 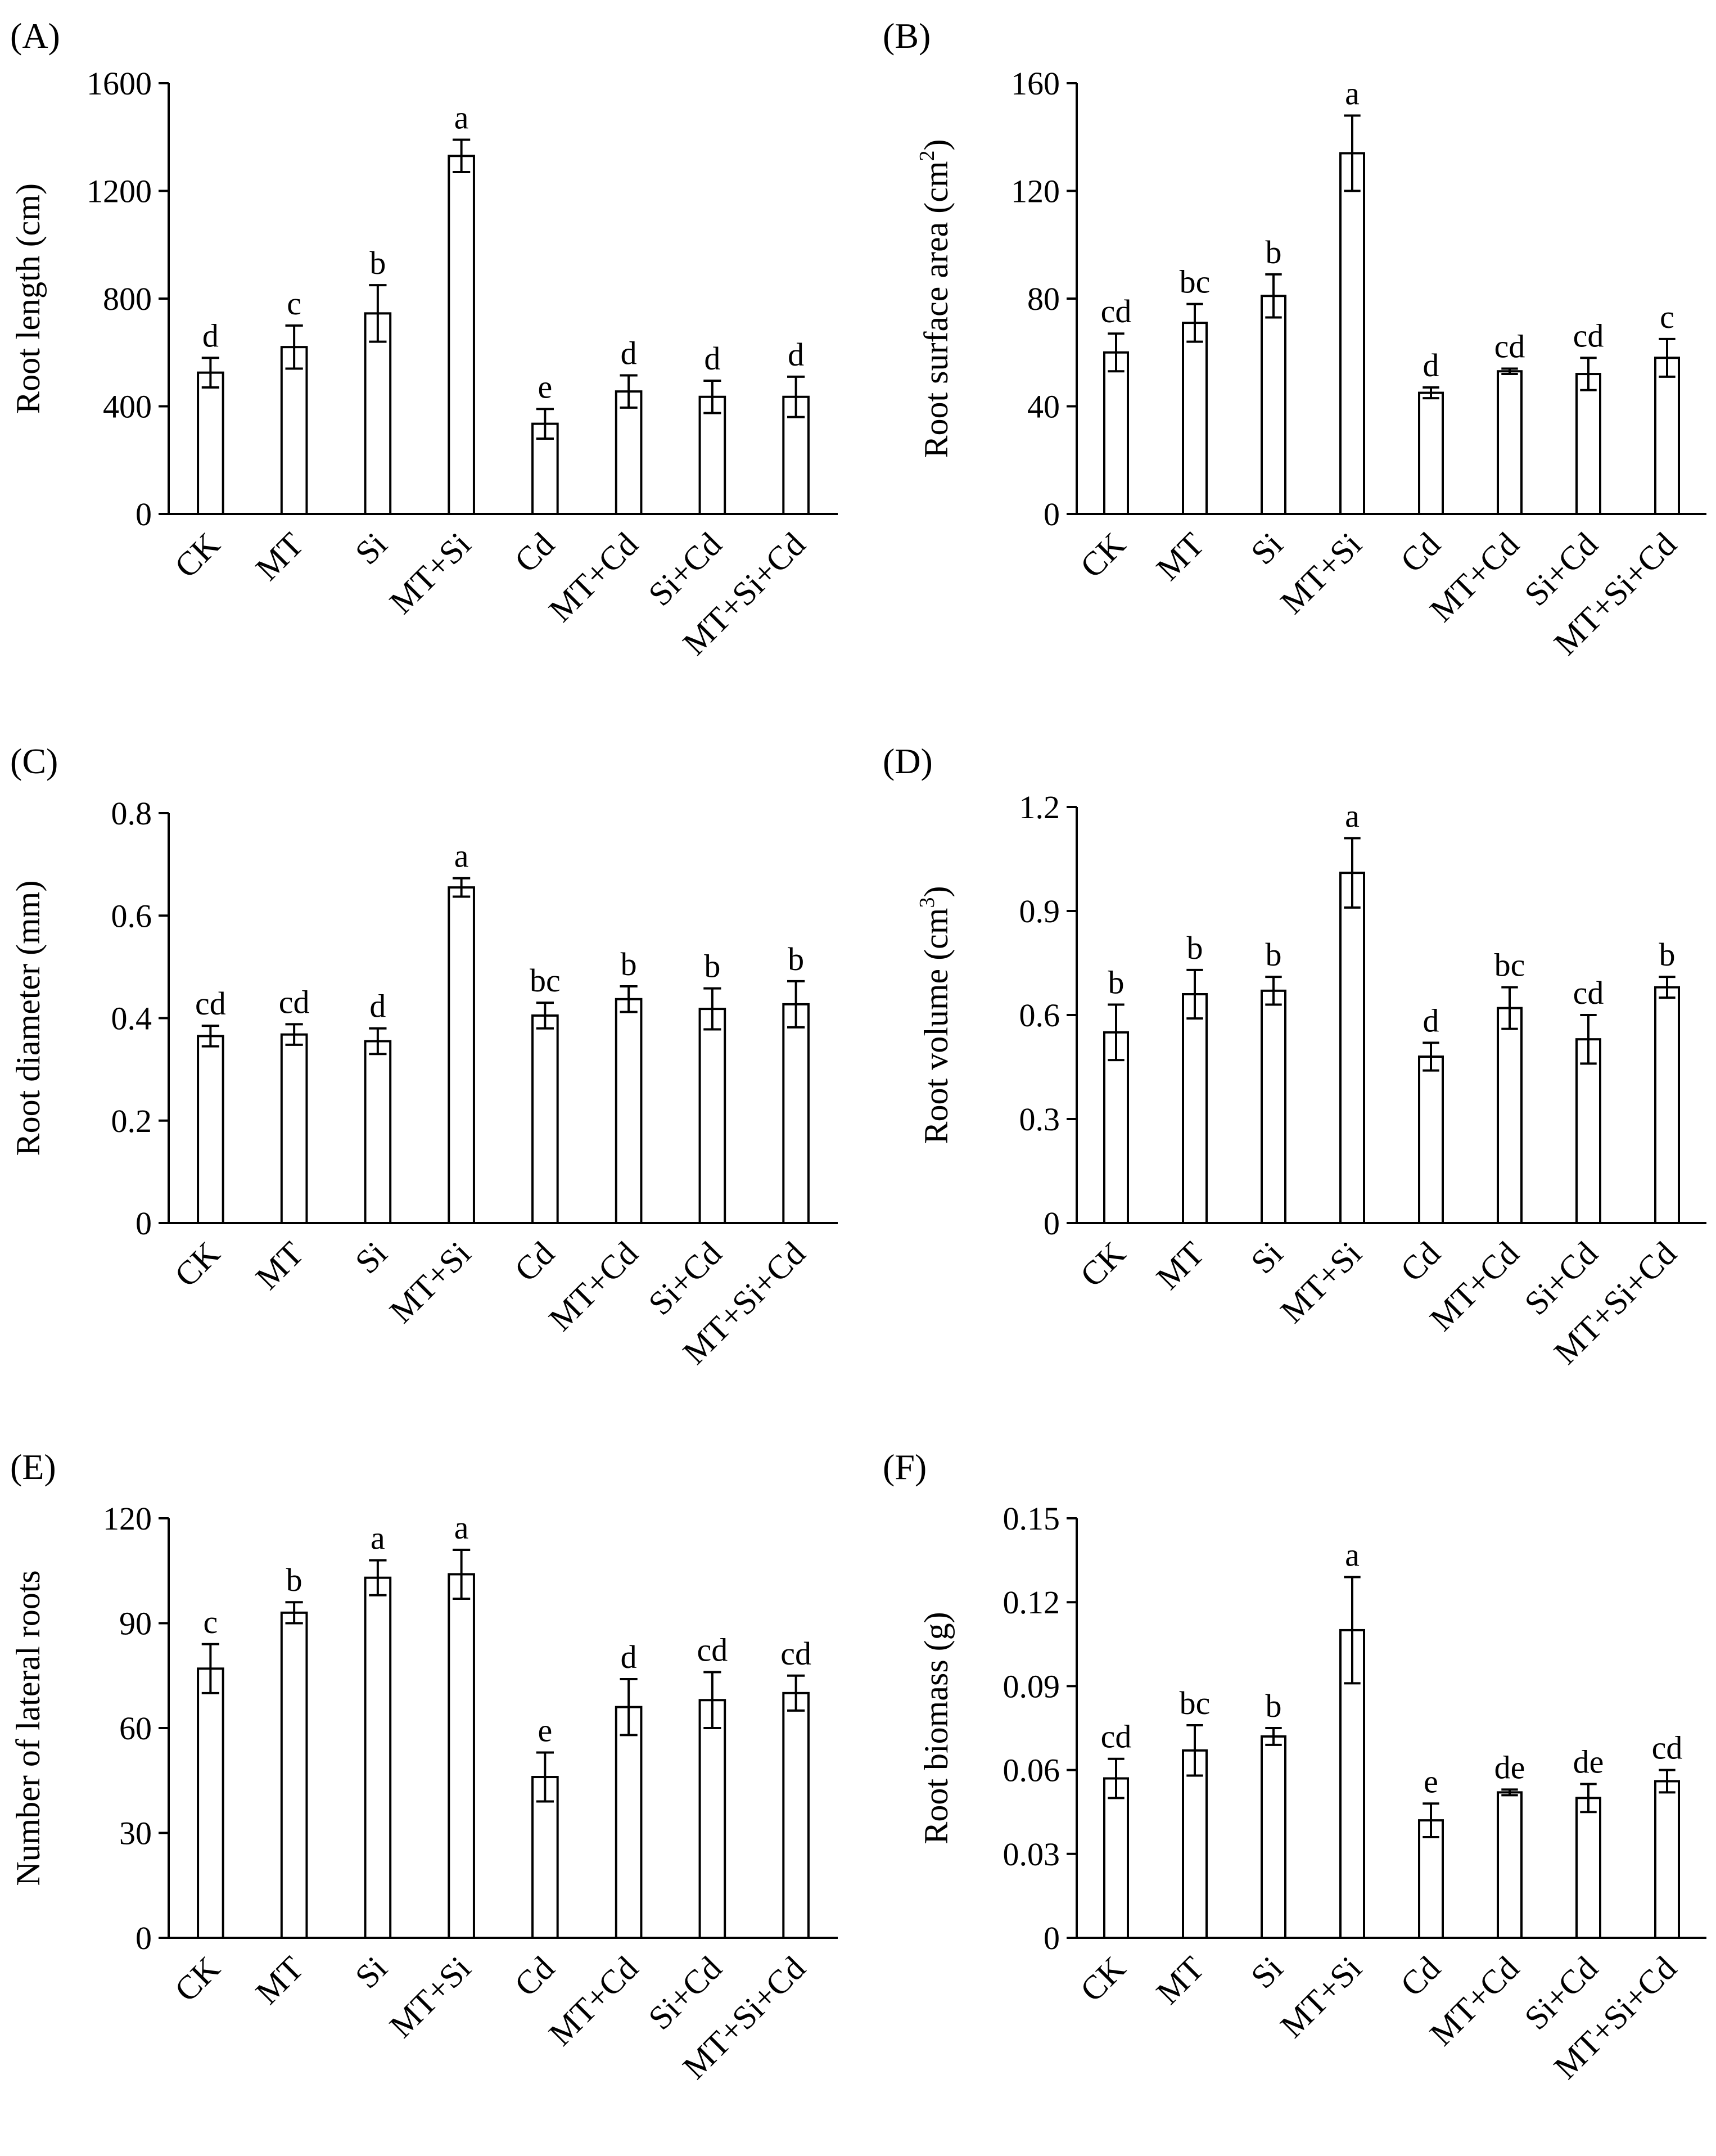 I want to click on panel-label: (D), so click(x=908, y=761).